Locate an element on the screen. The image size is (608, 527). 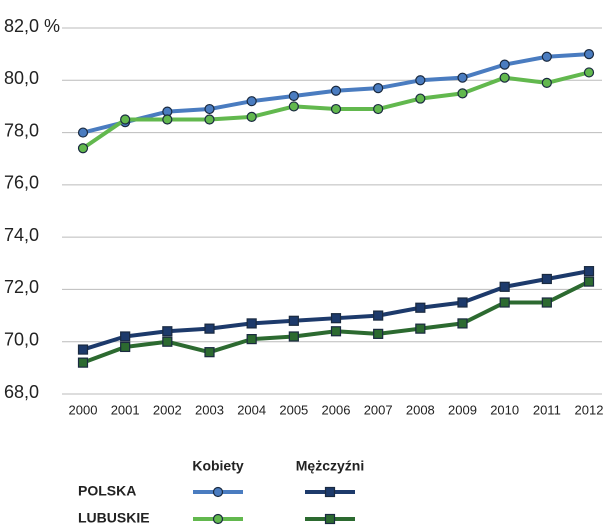
x-tick-label: 2008 is located at coordinates (420, 409).